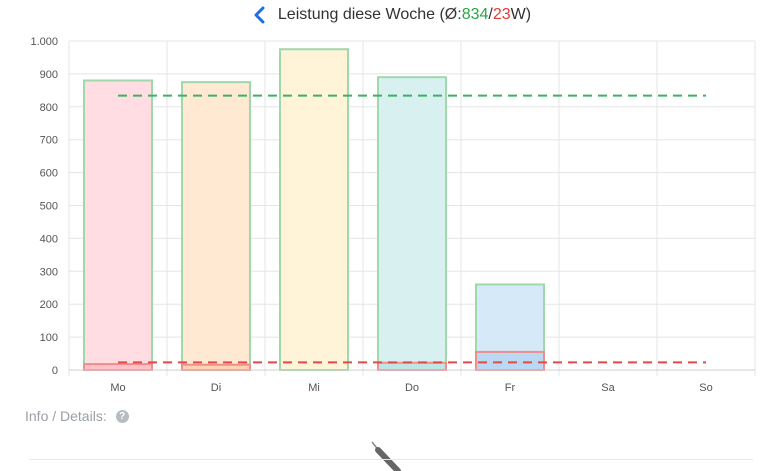 The width and height of the screenshot is (783, 471). Describe the element at coordinates (216, 367) in the screenshot. I see `bar-secondary-di` at that location.